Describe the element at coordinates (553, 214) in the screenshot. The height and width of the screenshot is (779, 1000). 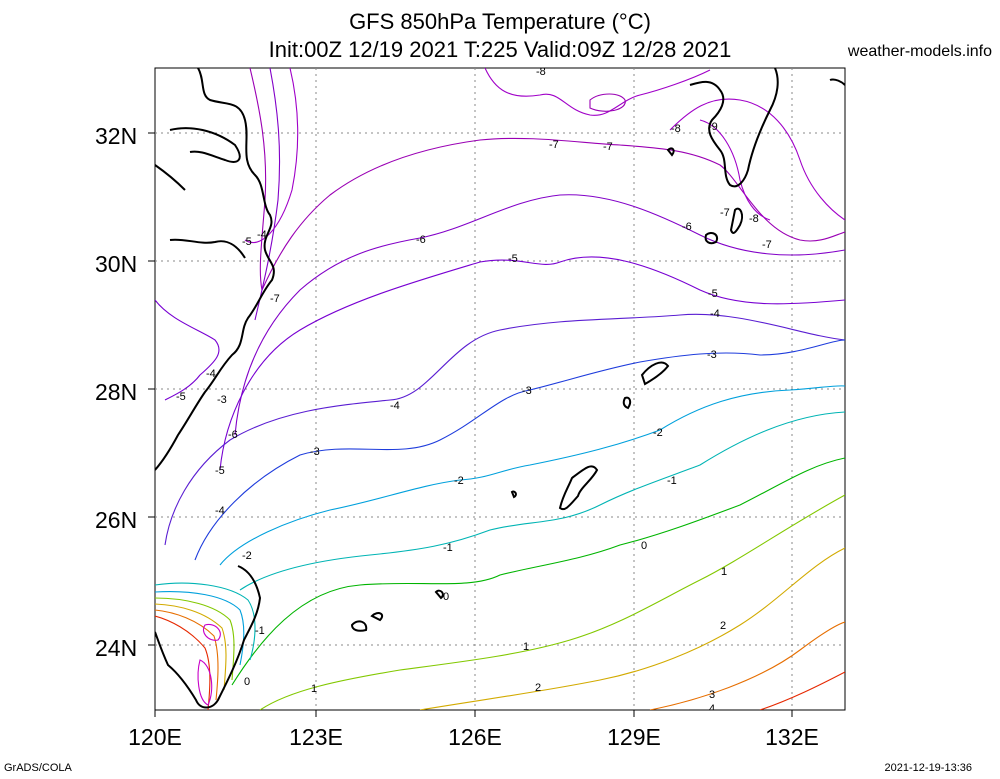
I see `contour-minus7` at that location.